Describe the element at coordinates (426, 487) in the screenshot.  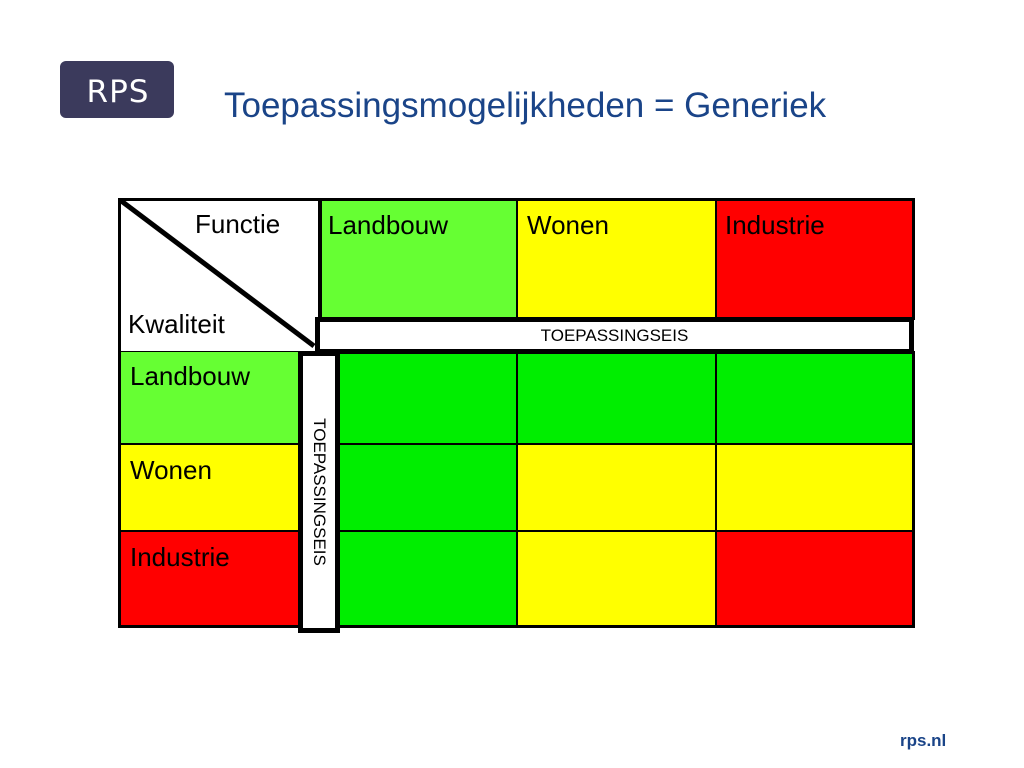
I see `cell-wonen-landbouw` at that location.